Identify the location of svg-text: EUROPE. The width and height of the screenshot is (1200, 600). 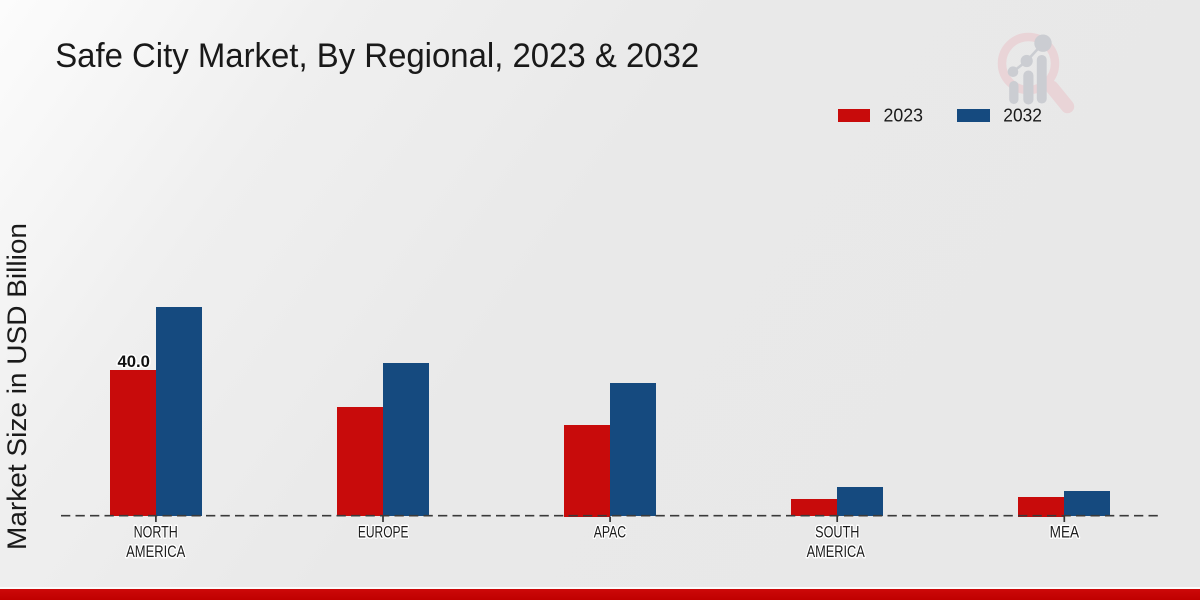
(383, 531).